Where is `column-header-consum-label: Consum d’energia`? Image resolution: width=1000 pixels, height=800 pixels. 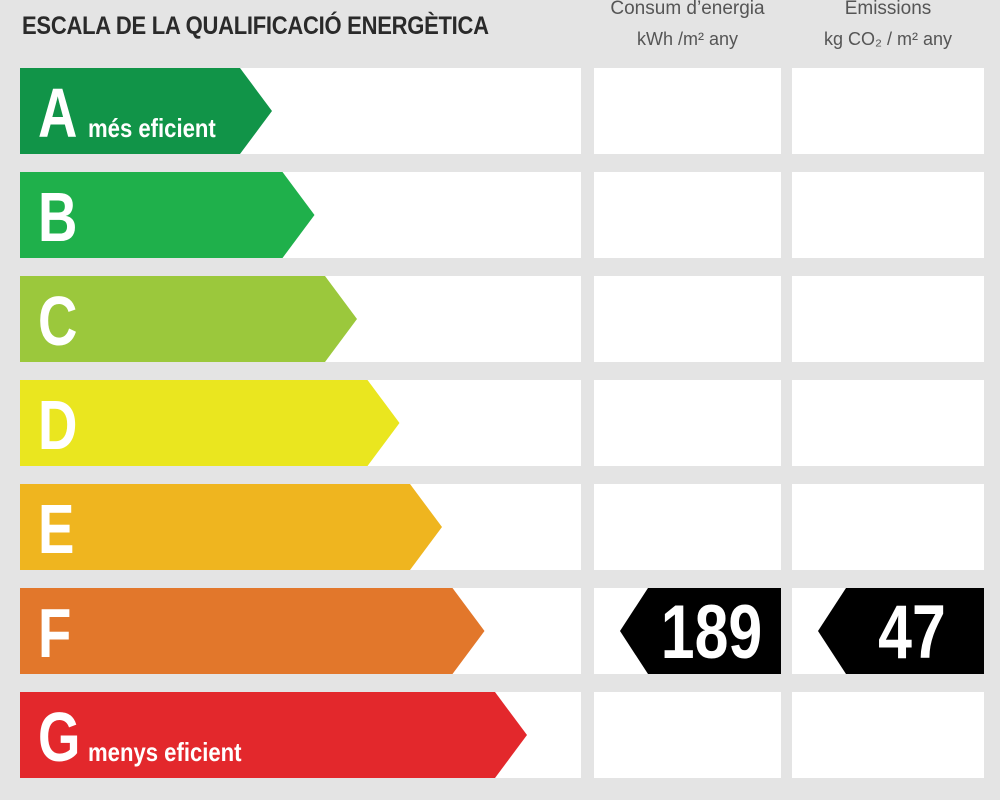 column-header-consum-label: Consum d’energia is located at coordinates (687, 9).